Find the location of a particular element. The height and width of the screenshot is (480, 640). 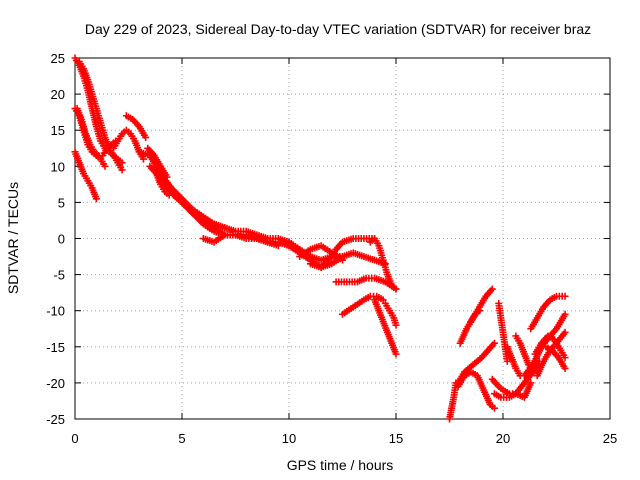

x-axis-label: GPS time / hours is located at coordinates (340, 465).